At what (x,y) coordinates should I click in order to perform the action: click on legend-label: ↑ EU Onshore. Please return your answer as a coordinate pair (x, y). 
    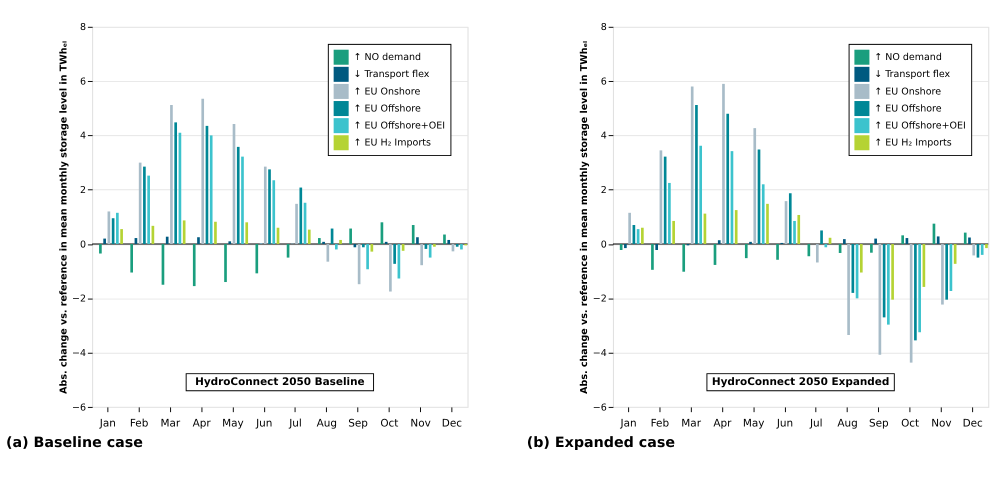
    Looking at the image, I should click on (908, 92).